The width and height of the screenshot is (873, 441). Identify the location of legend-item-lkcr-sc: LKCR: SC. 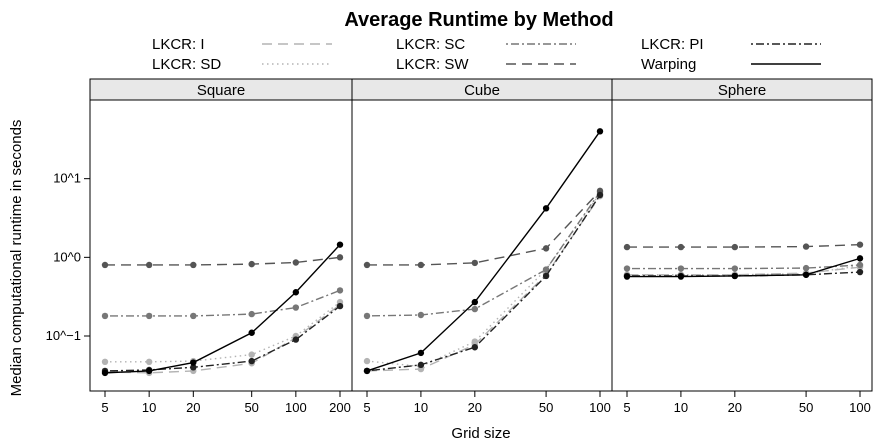
(486, 44).